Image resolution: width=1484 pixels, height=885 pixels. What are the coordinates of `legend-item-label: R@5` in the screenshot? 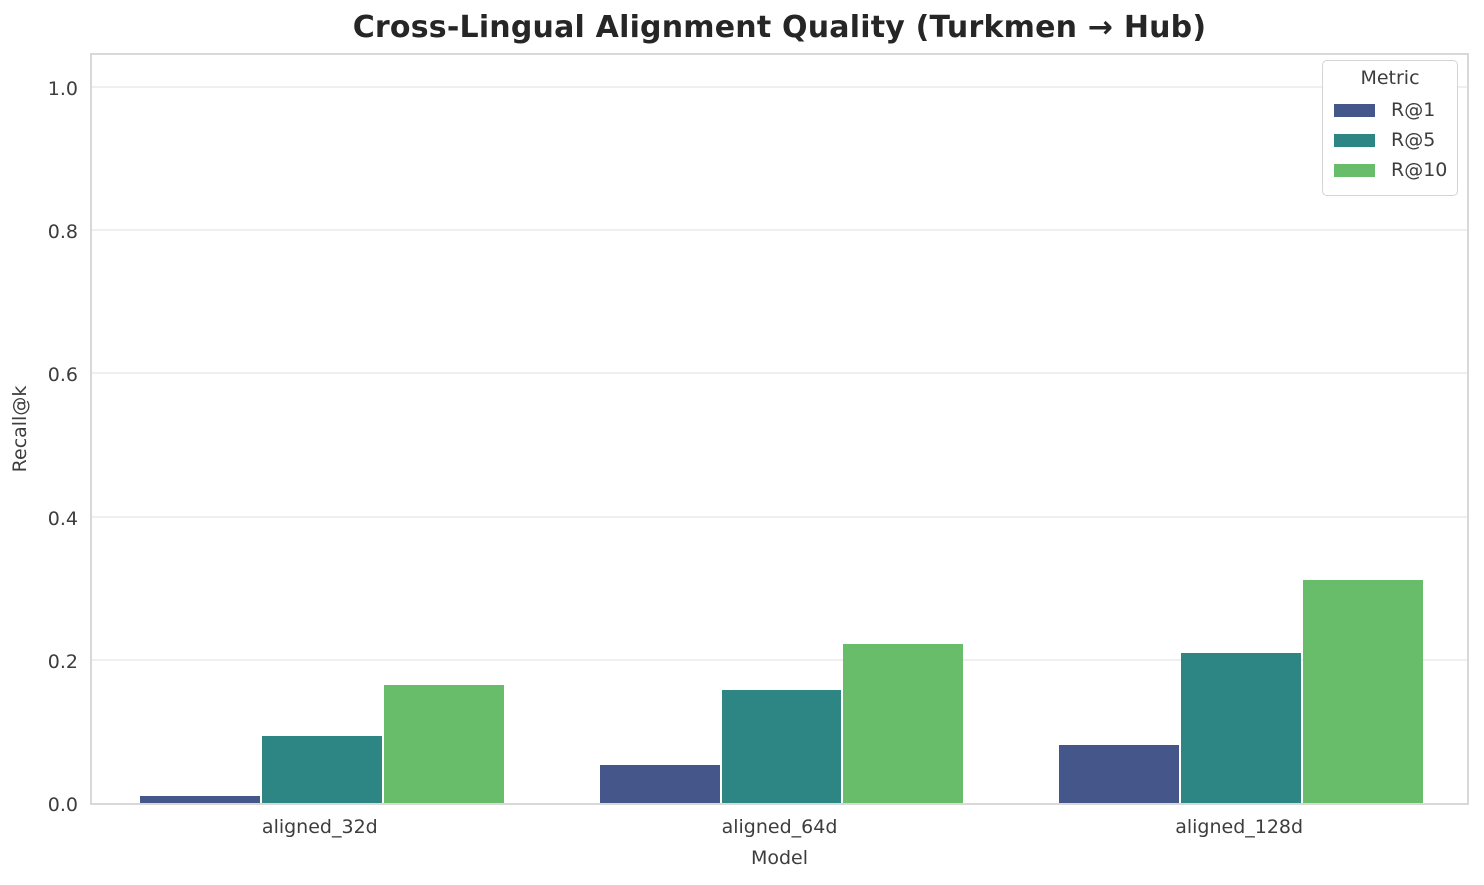 It's located at (1413, 140).